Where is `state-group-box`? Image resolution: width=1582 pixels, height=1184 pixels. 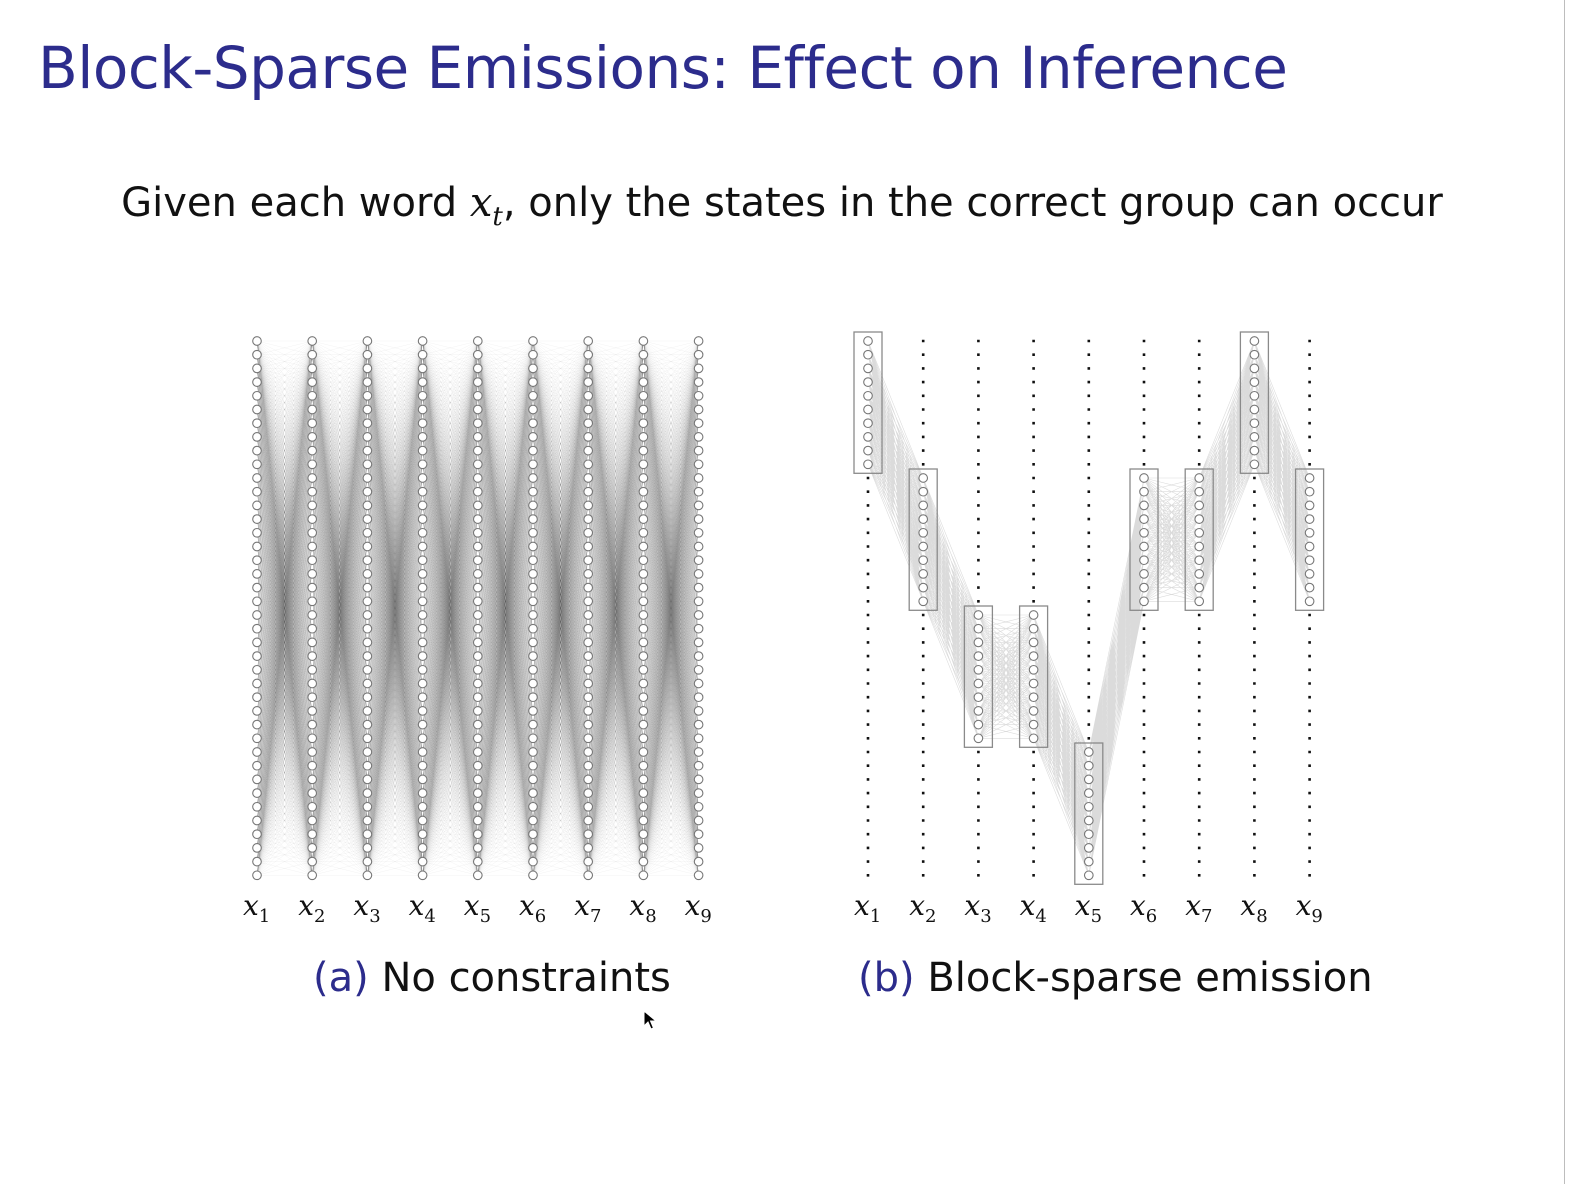 state-group-box is located at coordinates (923, 539).